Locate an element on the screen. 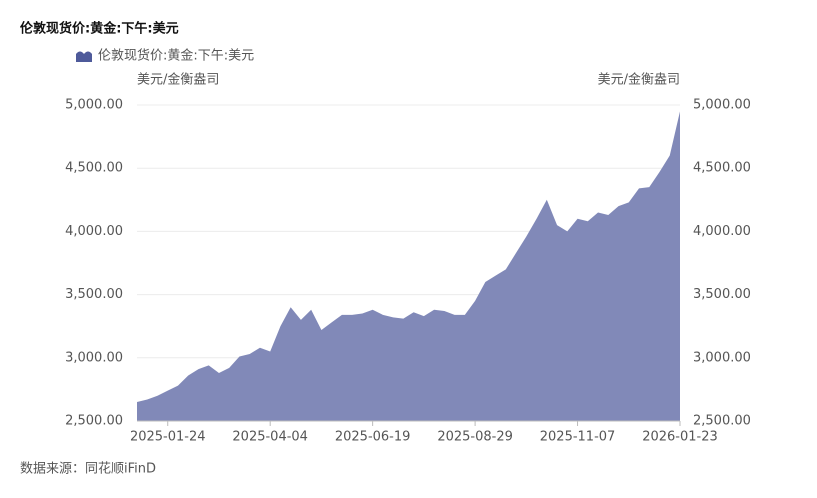  y2-tick-label: 2,500.00 is located at coordinates (722, 421).